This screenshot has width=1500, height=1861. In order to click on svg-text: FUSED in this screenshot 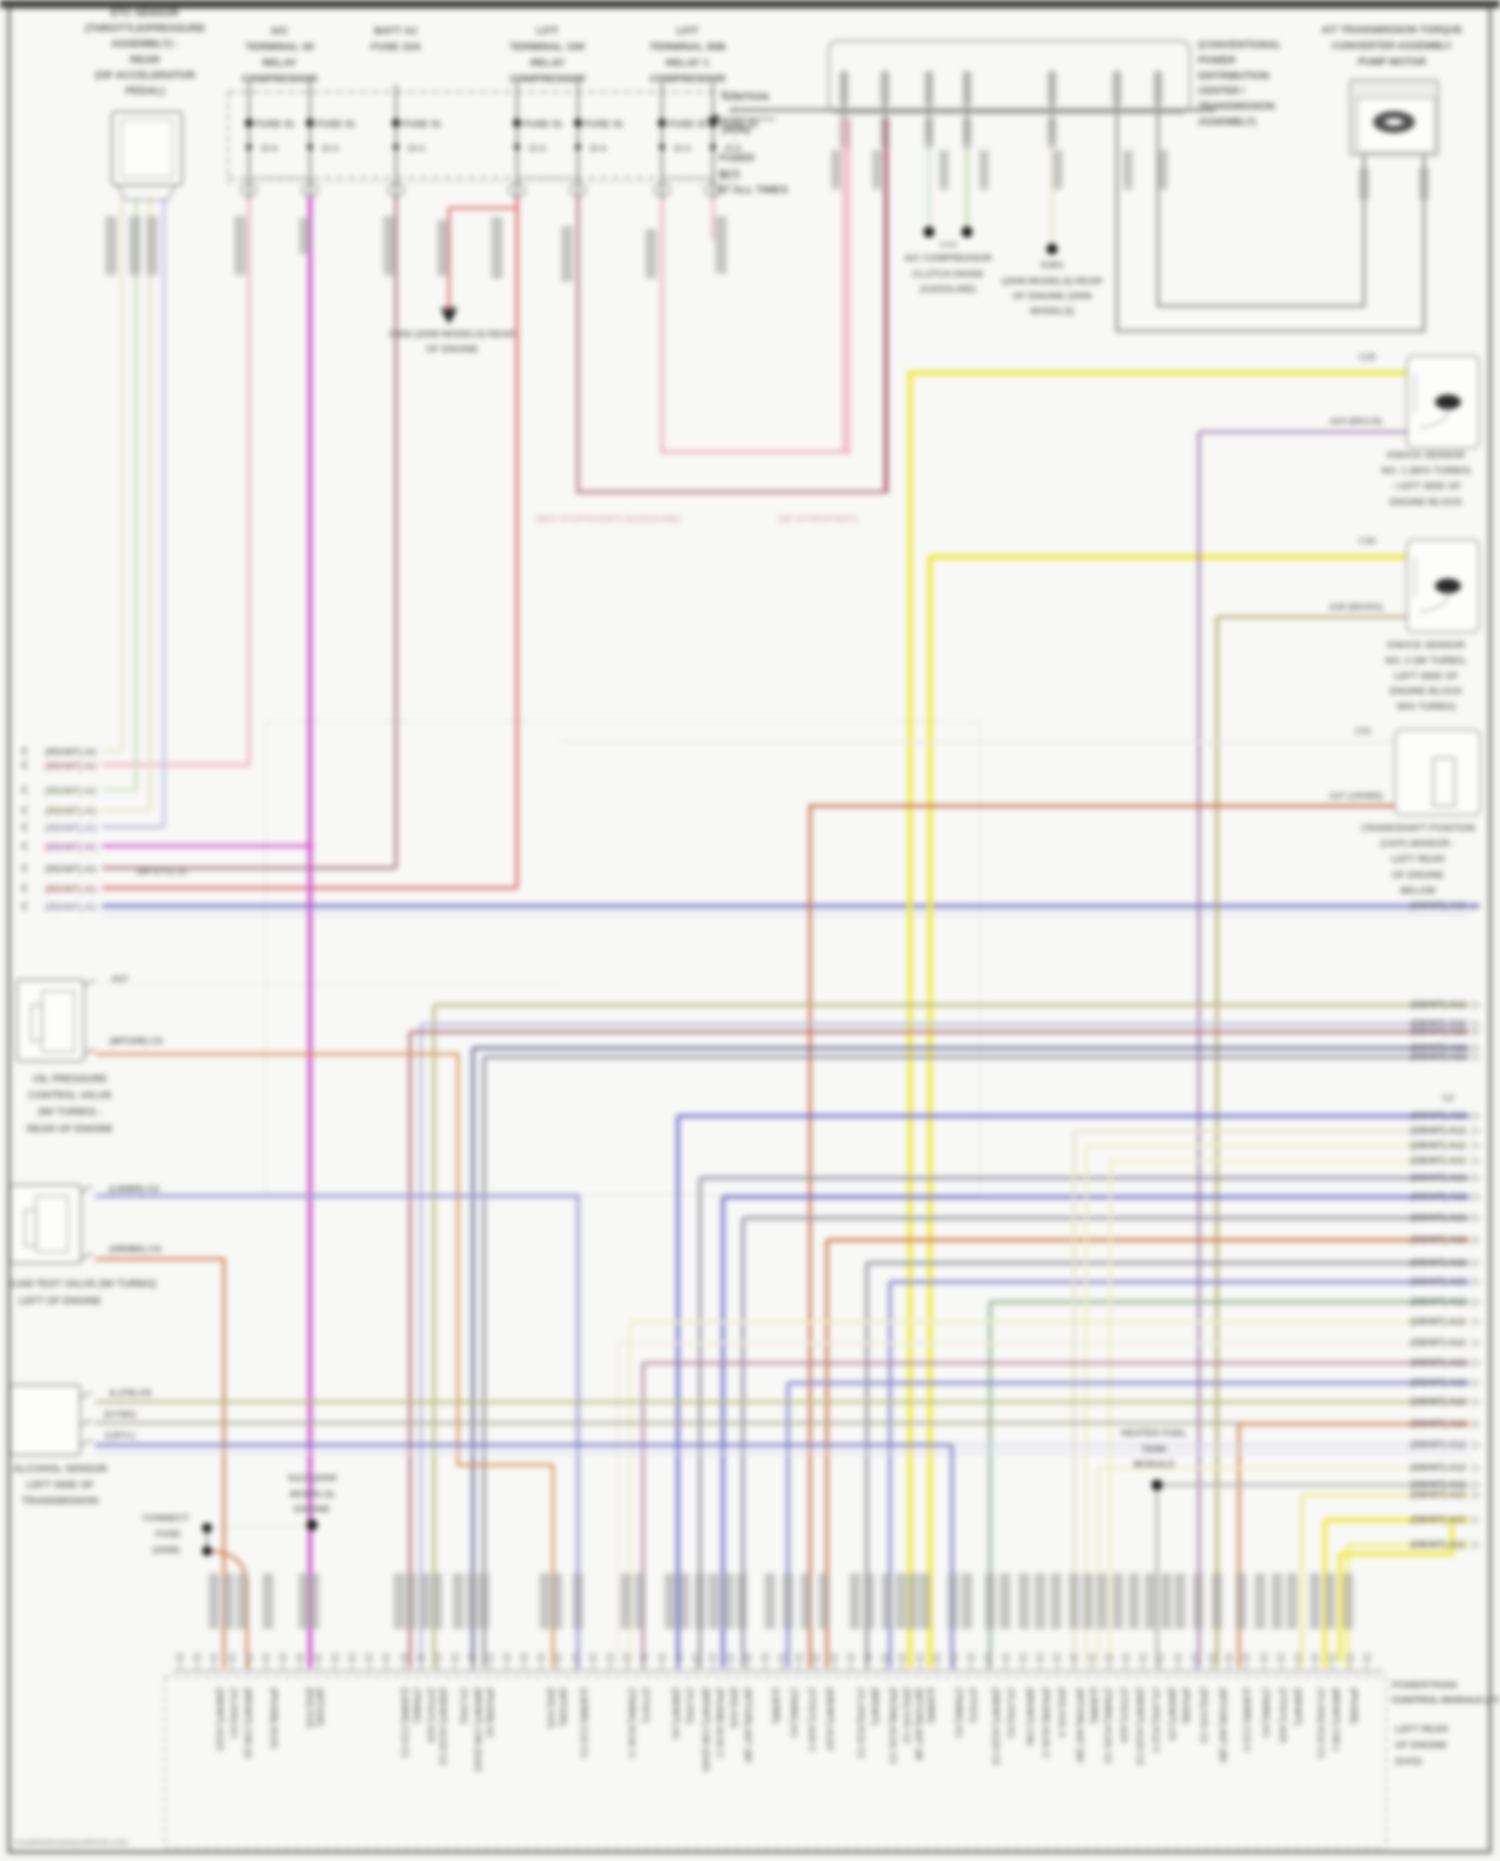, I will do `click(737, 158)`.